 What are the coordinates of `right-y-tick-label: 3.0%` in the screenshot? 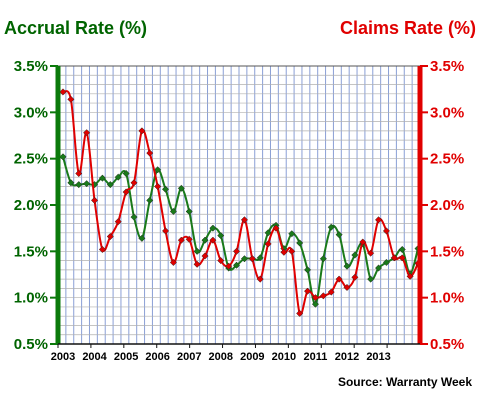 It's located at (447, 112).